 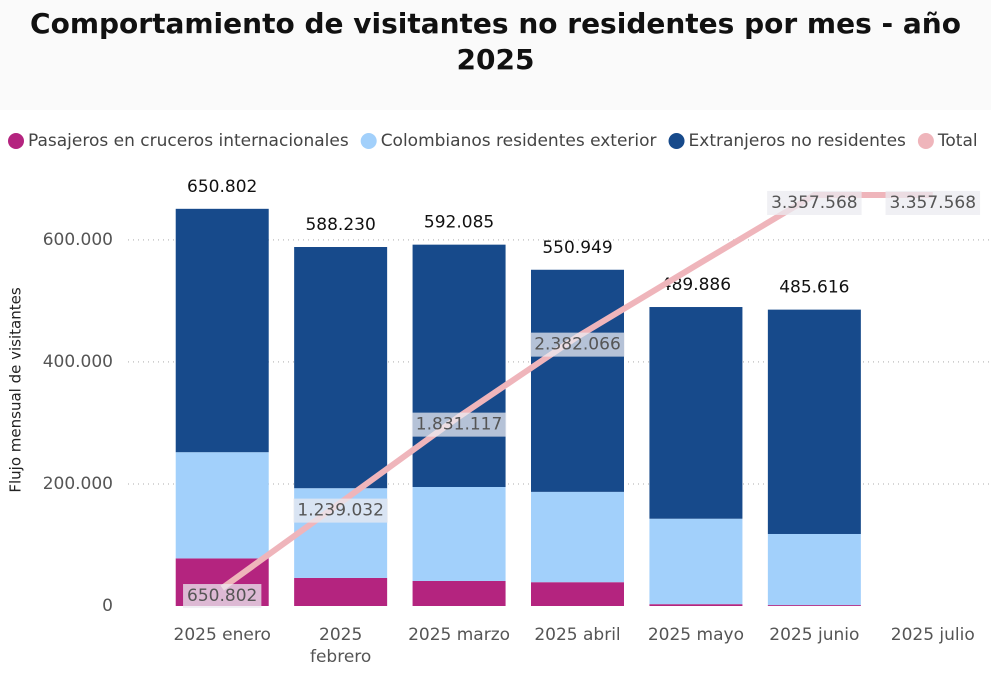 What do you see at coordinates (340, 646) in the screenshot?
I see `x-tick-label: 2025 febrero` at bounding box center [340, 646].